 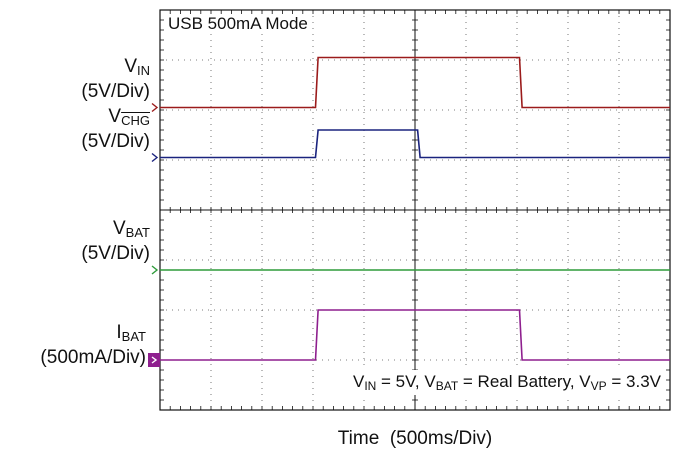 What do you see at coordinates (415, 335) in the screenshot?
I see `trace-ibat` at bounding box center [415, 335].